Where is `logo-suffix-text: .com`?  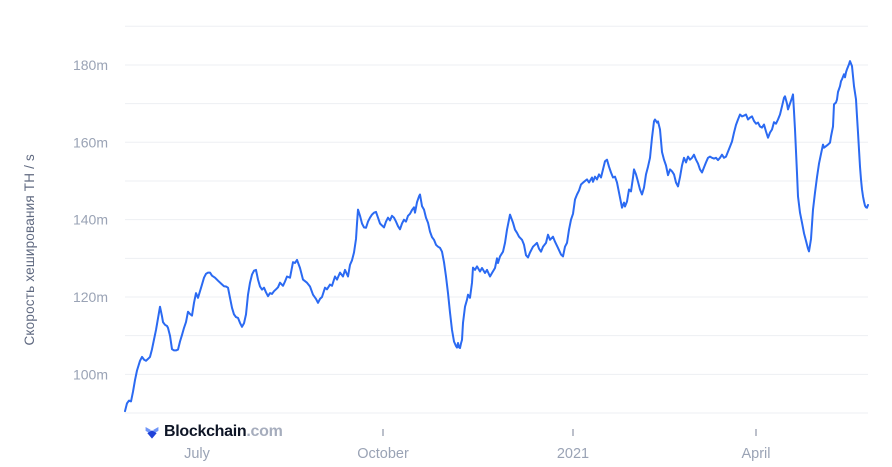
logo-suffix-text: .com is located at coordinates (264, 431).